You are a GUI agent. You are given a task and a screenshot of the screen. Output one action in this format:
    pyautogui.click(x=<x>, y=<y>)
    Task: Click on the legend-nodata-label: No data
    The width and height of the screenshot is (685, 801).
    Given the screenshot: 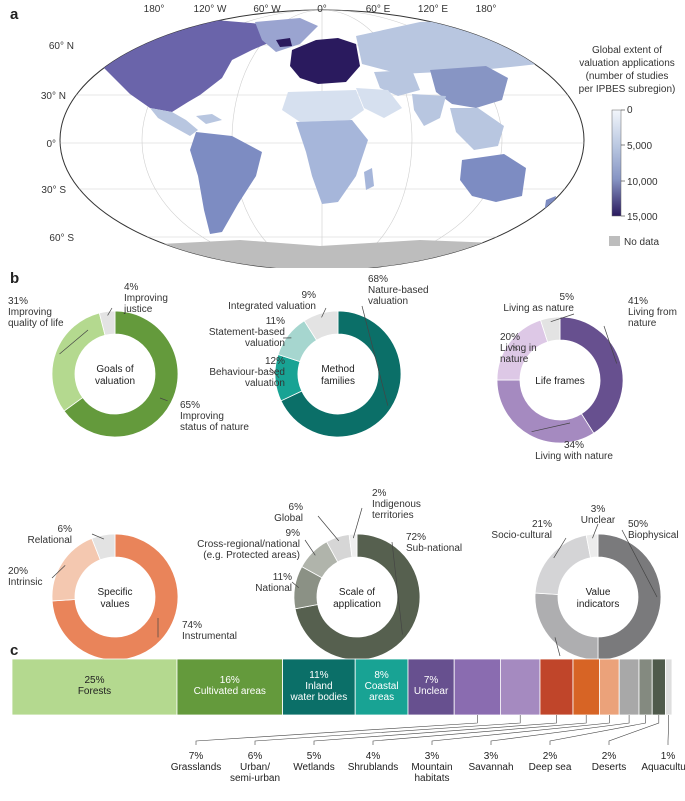 What is the action you would take?
    pyautogui.click(x=641, y=242)
    